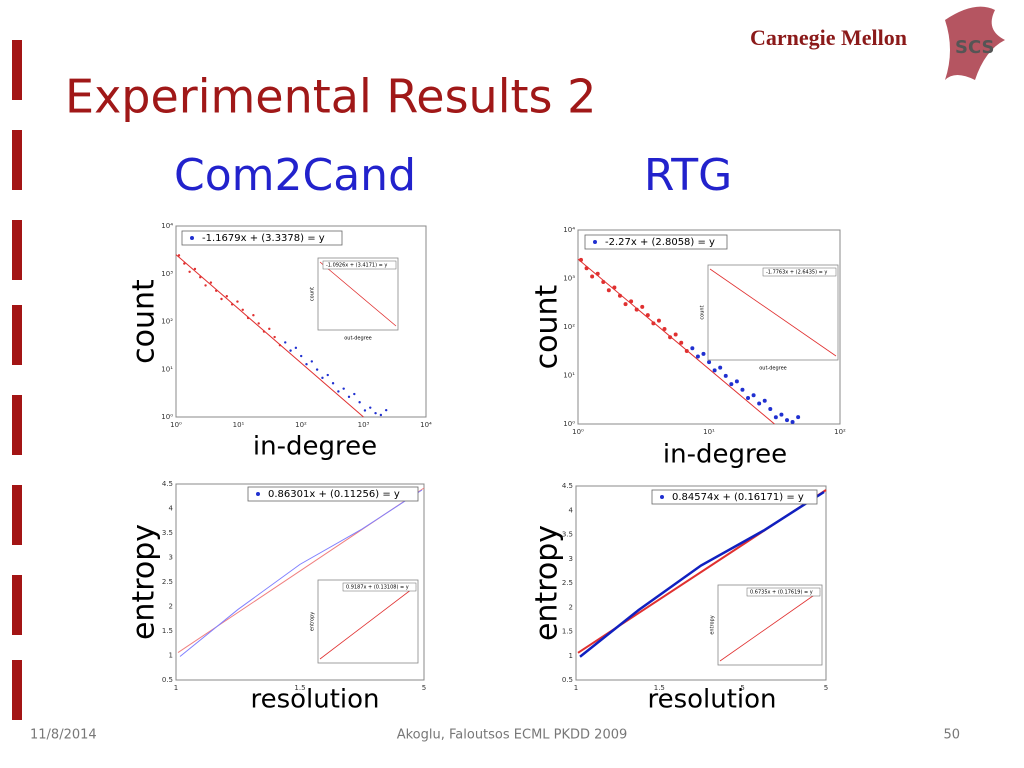 The height and width of the screenshot is (768, 1024). What do you see at coordinates (364, 425) in the screenshot?
I see `x-tick-label: 10³` at bounding box center [364, 425].